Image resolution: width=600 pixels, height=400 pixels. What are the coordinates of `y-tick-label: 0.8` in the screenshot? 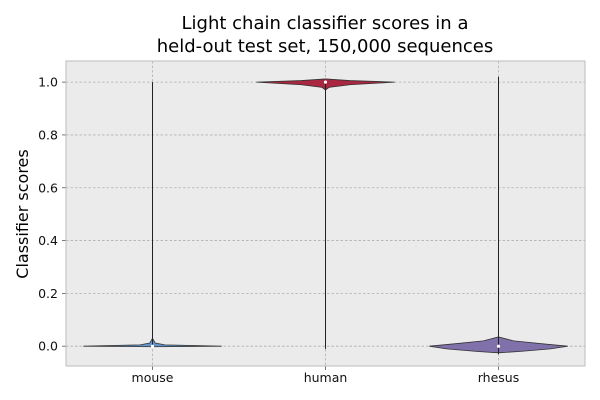 It's located at (48, 134).